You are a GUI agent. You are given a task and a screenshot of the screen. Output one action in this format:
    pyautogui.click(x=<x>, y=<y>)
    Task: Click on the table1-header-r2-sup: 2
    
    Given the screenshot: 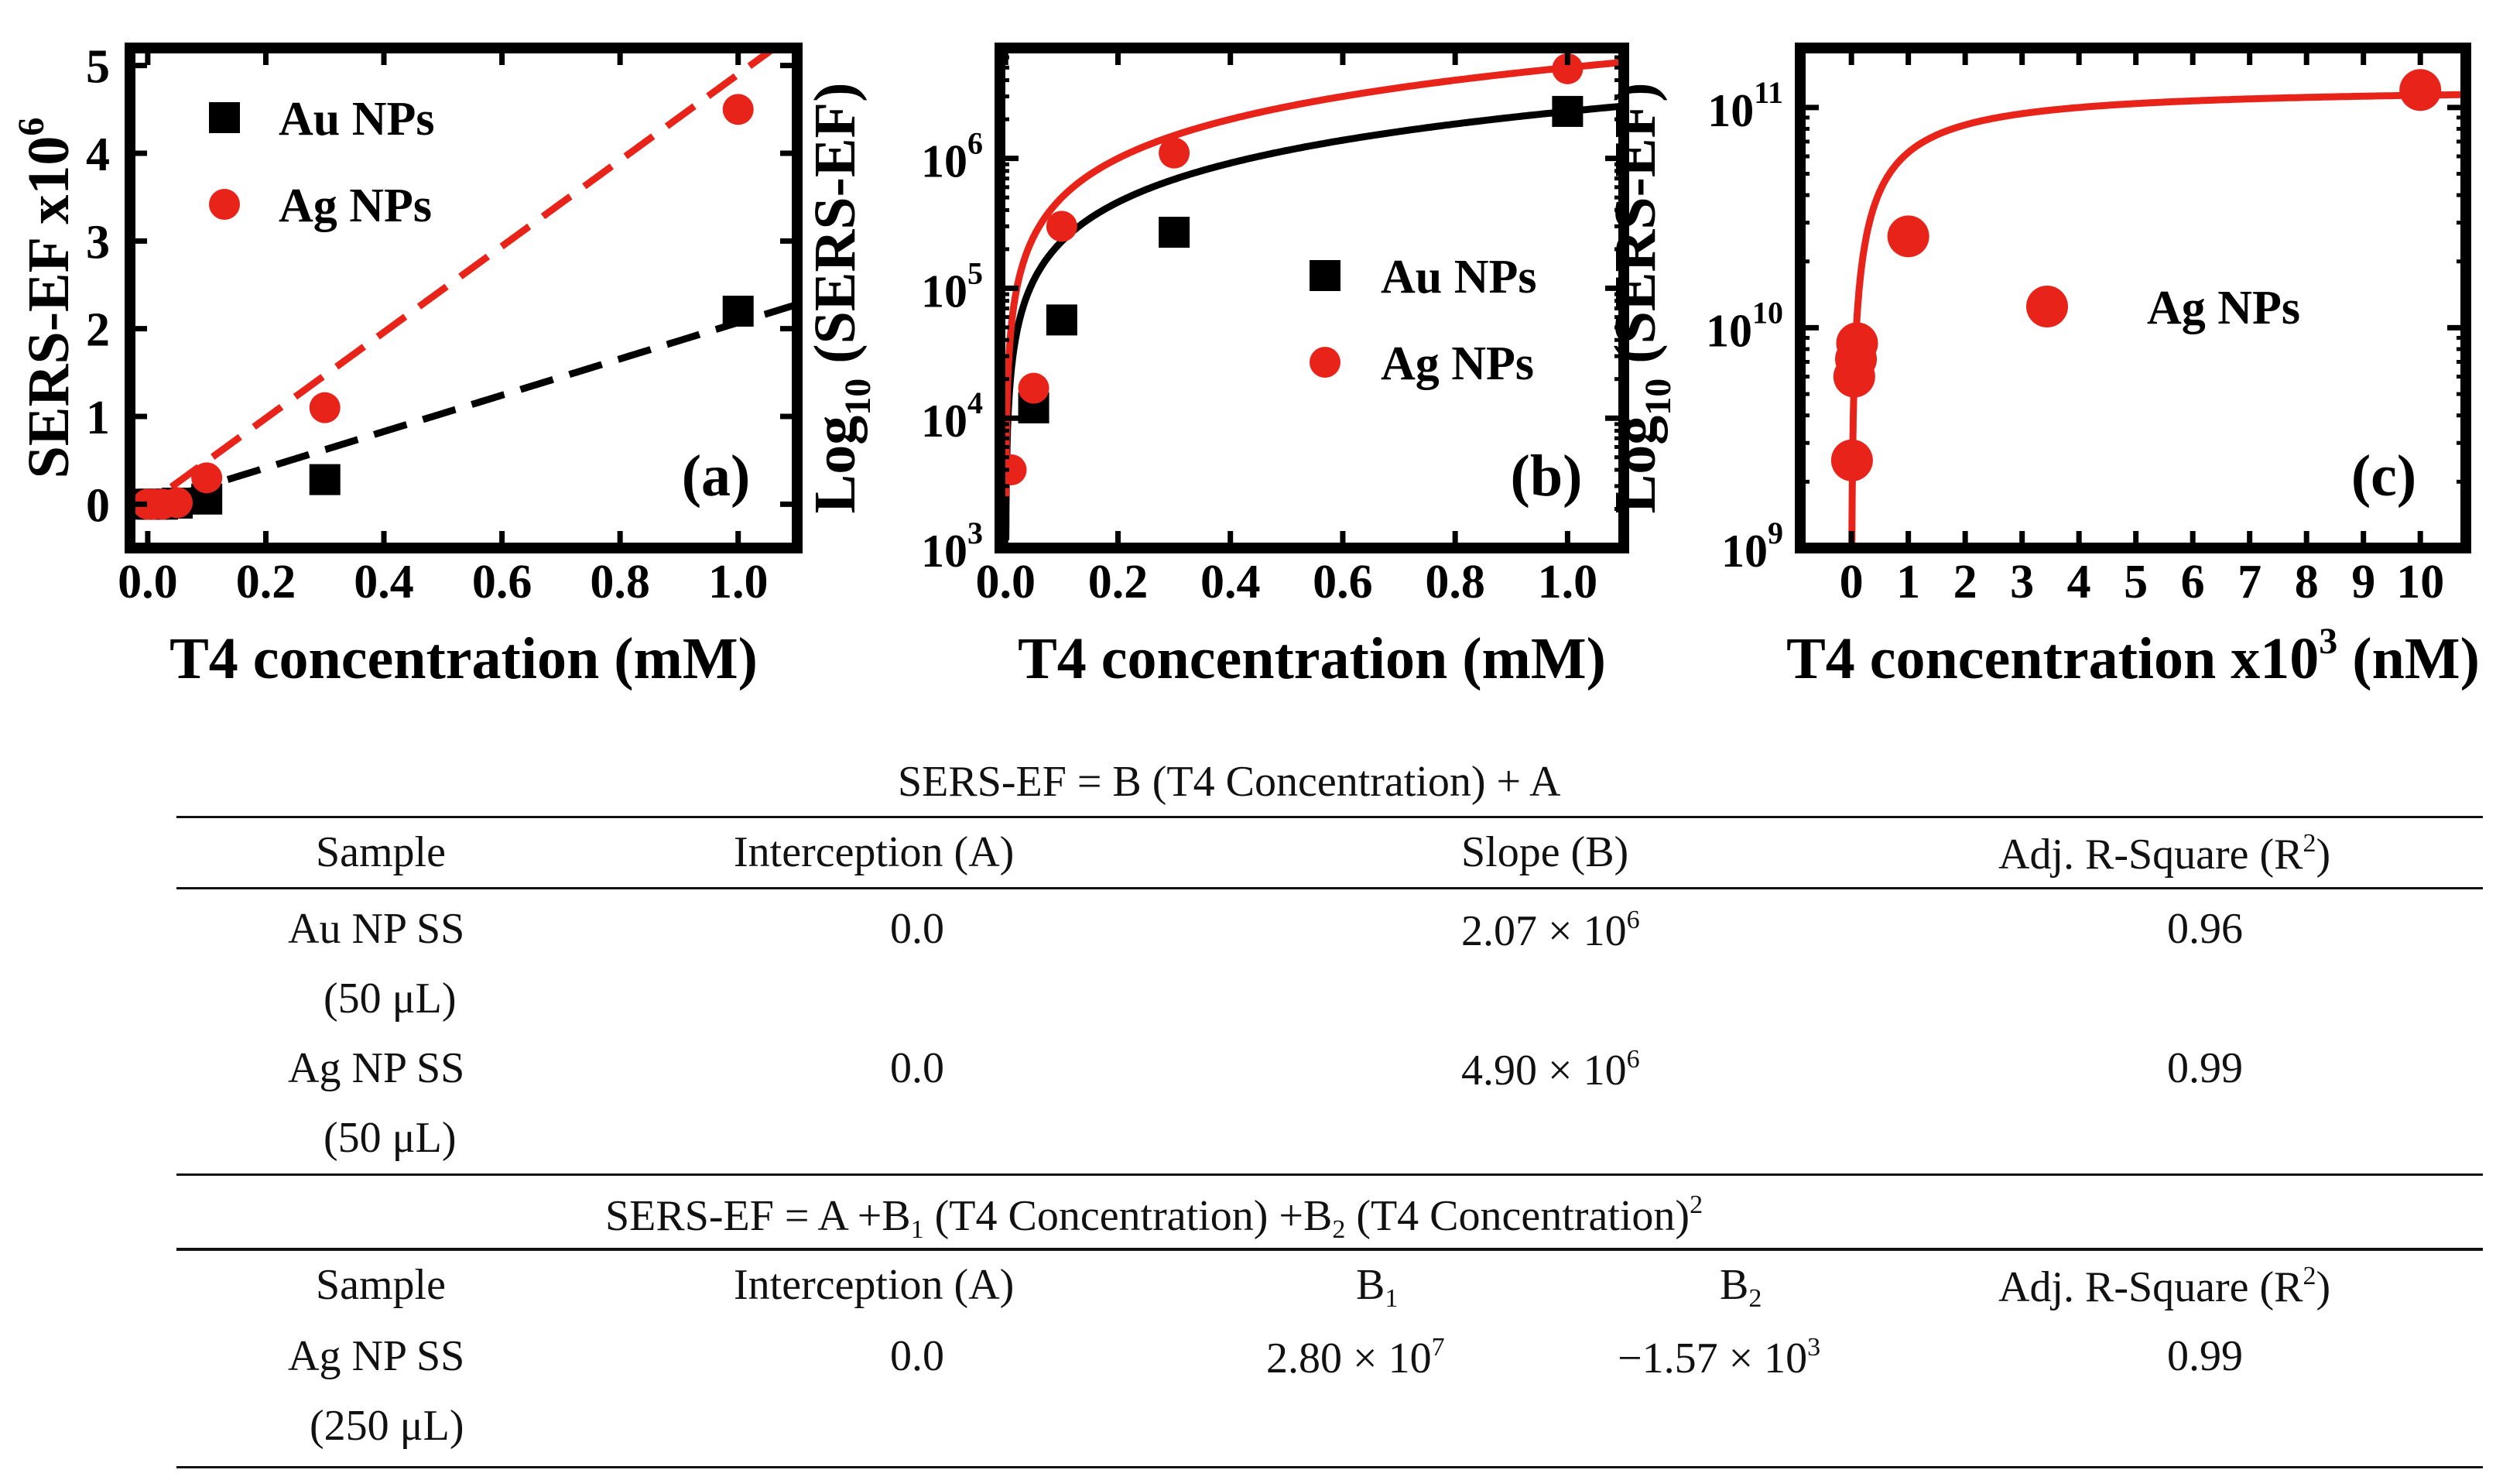 What is the action you would take?
    pyautogui.click(x=2309, y=843)
    